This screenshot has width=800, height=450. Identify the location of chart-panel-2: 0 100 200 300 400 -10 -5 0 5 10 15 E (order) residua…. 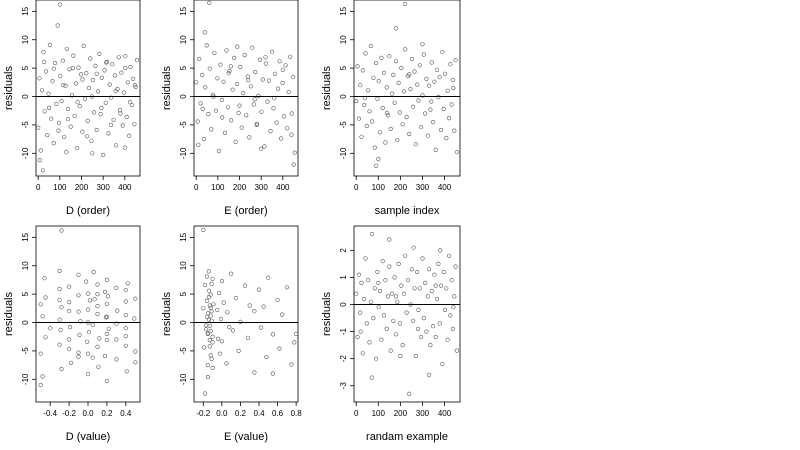
(230, 108).